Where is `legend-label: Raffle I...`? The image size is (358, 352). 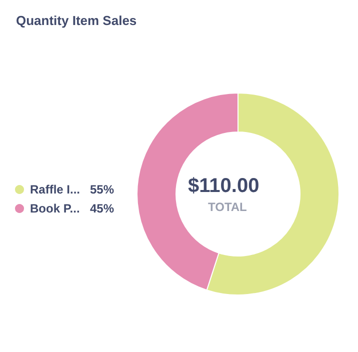 legend-label: Raffle I... is located at coordinates (55, 189).